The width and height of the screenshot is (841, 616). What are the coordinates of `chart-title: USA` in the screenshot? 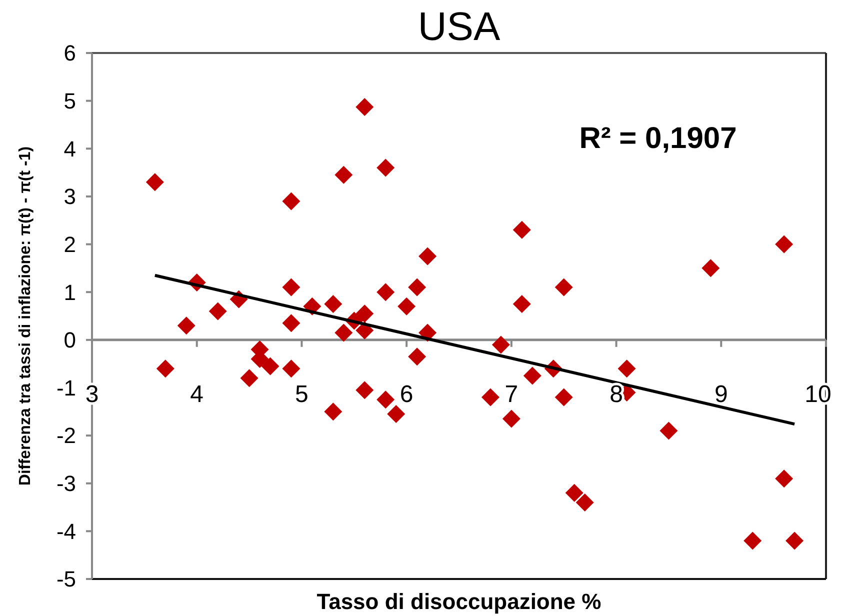 It's located at (459, 27).